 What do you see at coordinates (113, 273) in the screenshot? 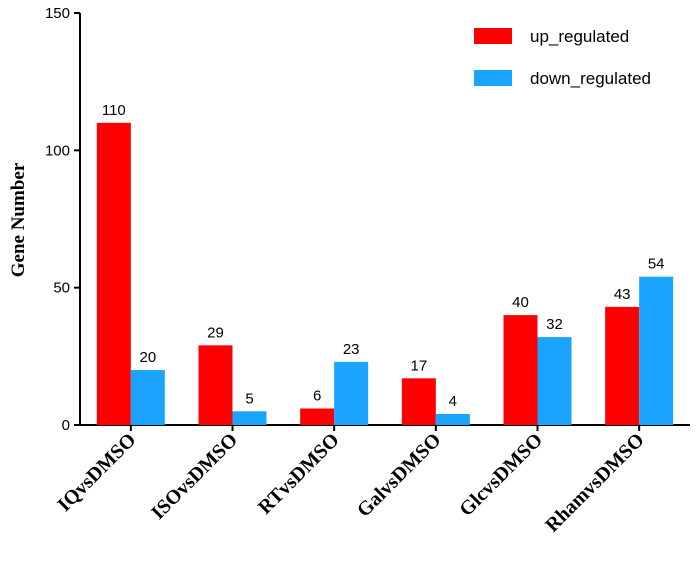
I see `bar-up_regulated-IQvsDMSO` at bounding box center [113, 273].